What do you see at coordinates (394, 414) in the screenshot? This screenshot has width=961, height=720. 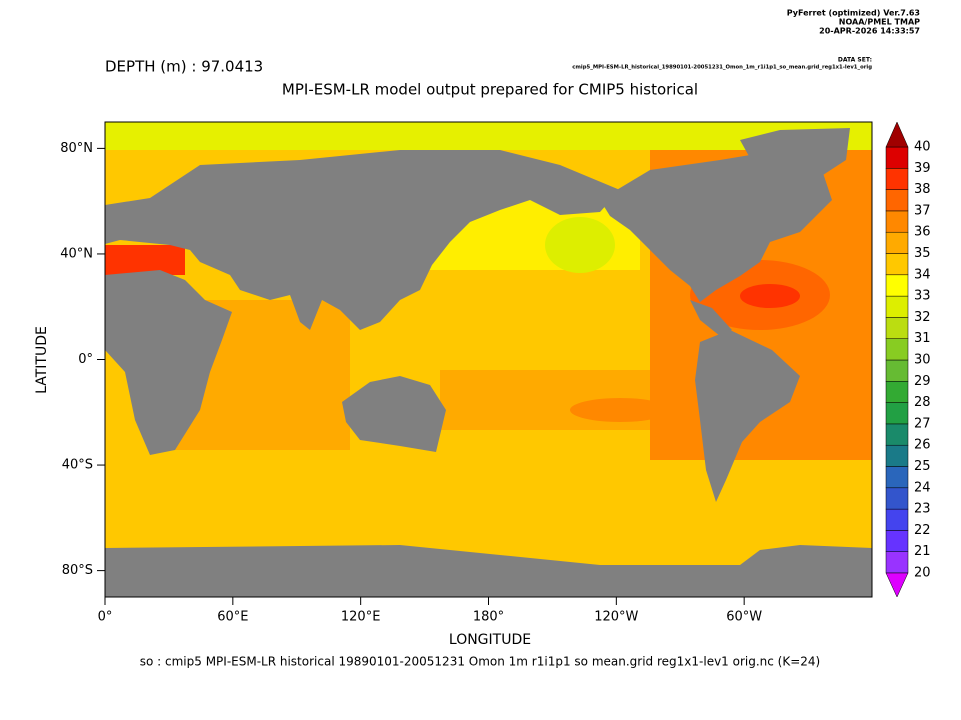 I see `australia` at bounding box center [394, 414].